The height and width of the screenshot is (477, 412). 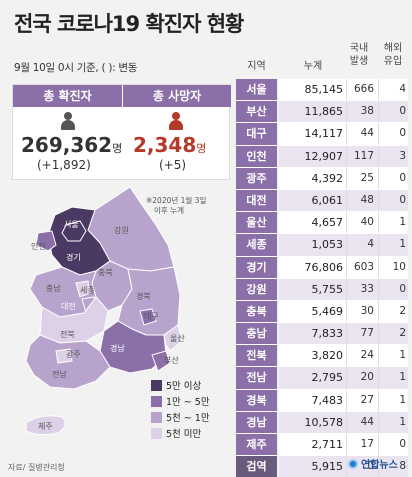 What do you see at coordinates (343, 200) in the screenshot?
I see `row-cells: 6,061 48 0` at bounding box center [343, 200].